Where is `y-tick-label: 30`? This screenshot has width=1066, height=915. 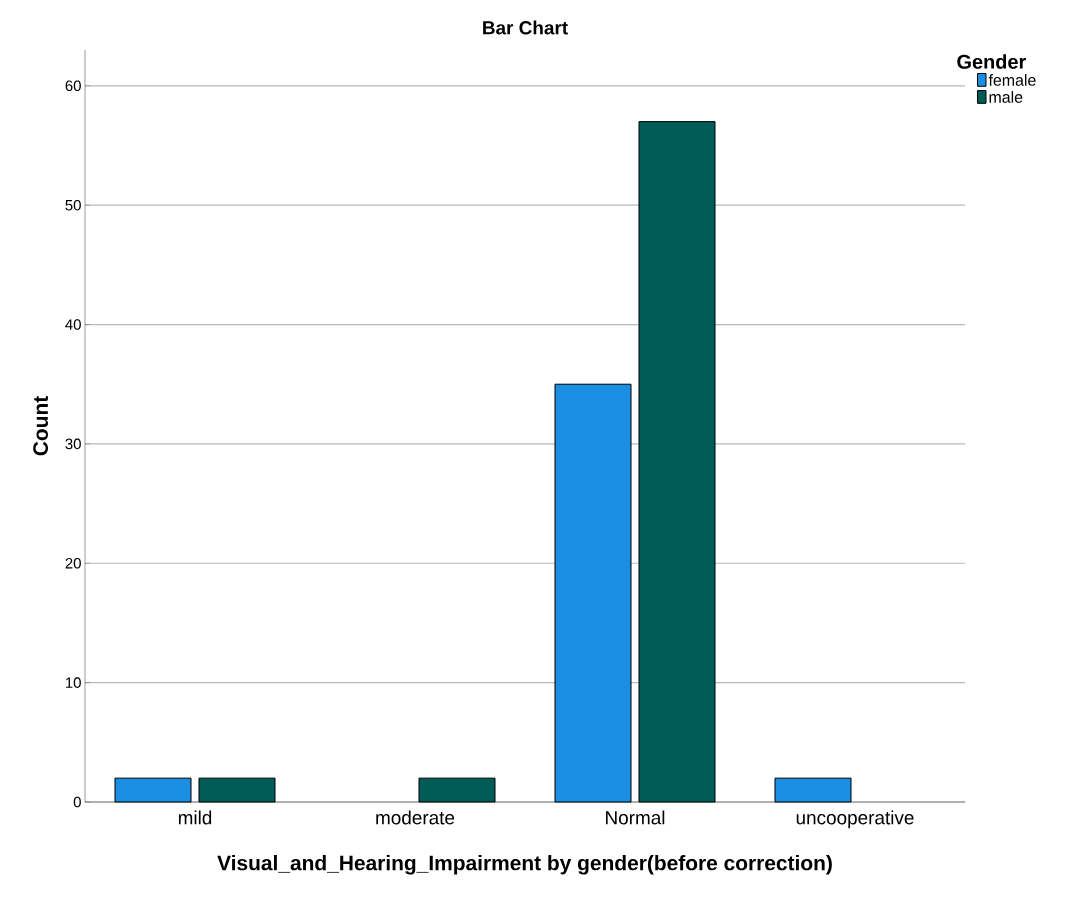 y-tick-label: 30 is located at coordinates (73, 444).